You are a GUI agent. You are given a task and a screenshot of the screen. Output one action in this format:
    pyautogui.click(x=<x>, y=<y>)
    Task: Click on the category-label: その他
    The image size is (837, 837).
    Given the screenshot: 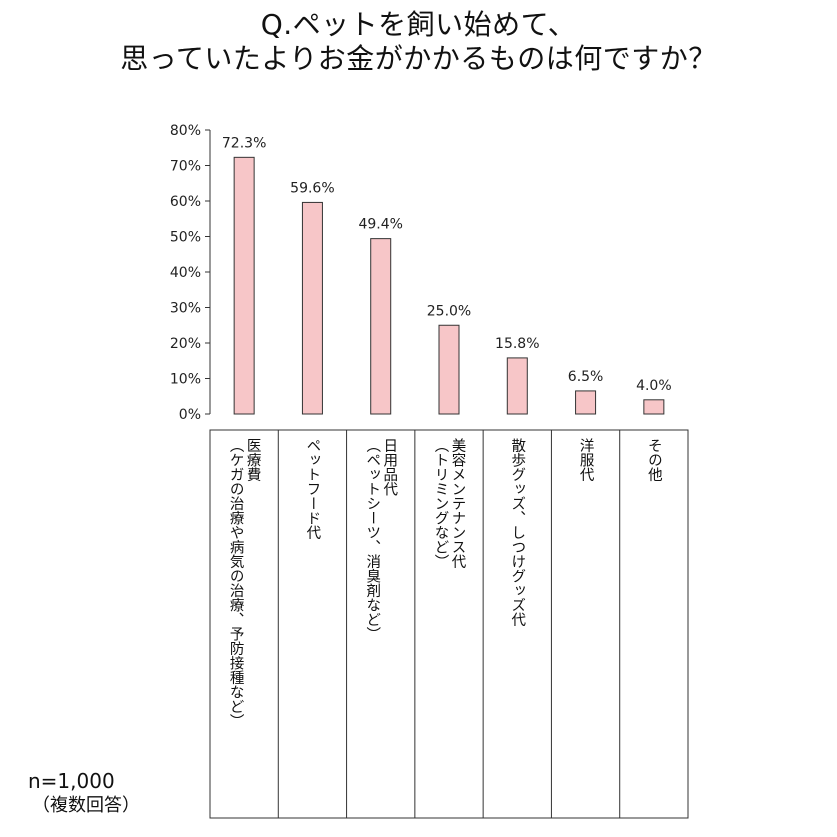 What is the action you would take?
    pyautogui.click(x=654, y=460)
    